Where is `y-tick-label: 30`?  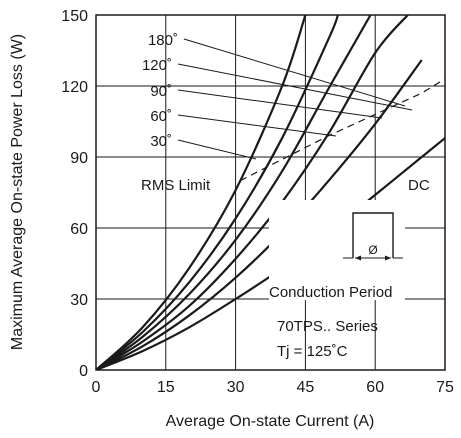
y-tick-label: 30 is located at coordinates (79, 300).